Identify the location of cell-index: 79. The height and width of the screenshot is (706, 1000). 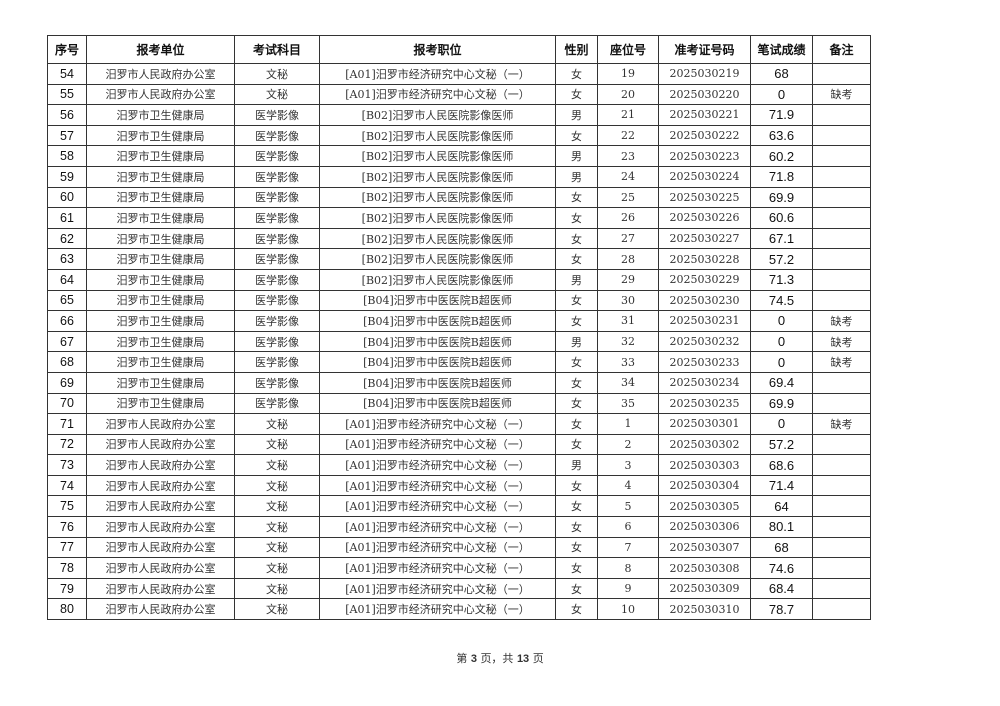
(67, 588).